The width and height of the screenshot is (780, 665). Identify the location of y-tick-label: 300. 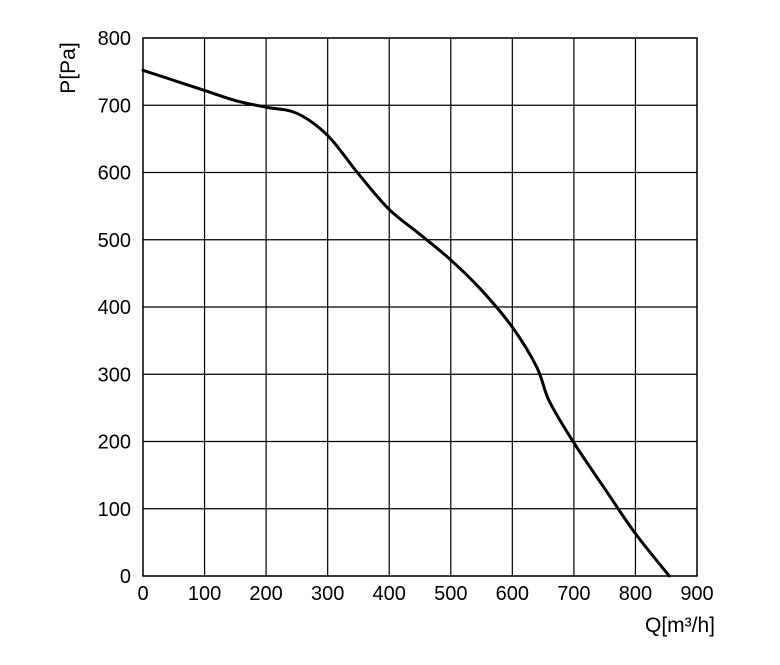
(114, 375).